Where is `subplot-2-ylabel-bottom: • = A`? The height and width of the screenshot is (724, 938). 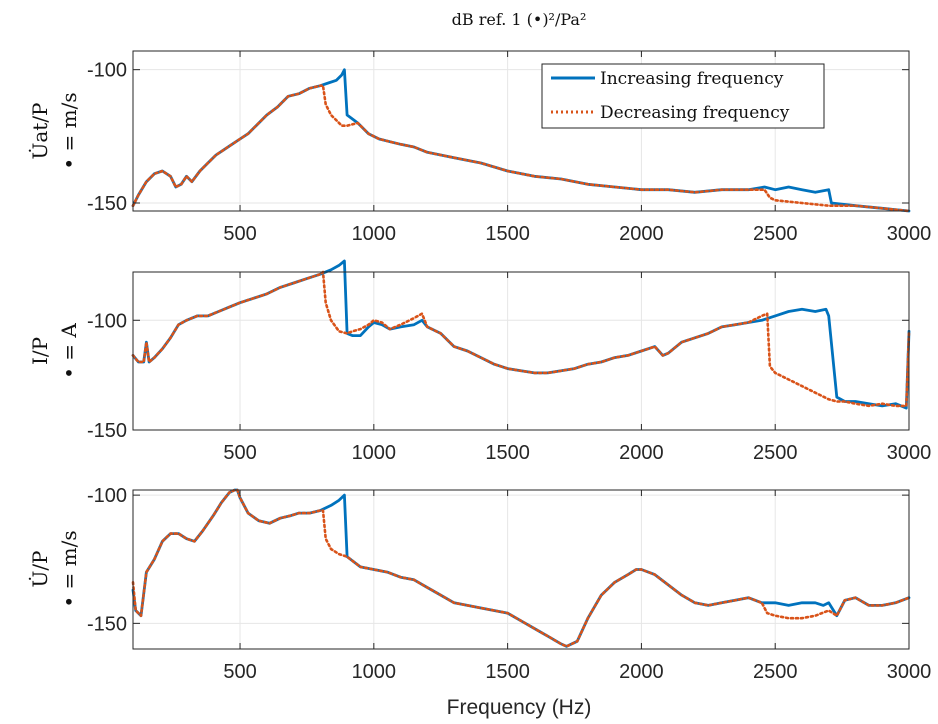 subplot-2-ylabel-bottom: • = A is located at coordinates (69, 351).